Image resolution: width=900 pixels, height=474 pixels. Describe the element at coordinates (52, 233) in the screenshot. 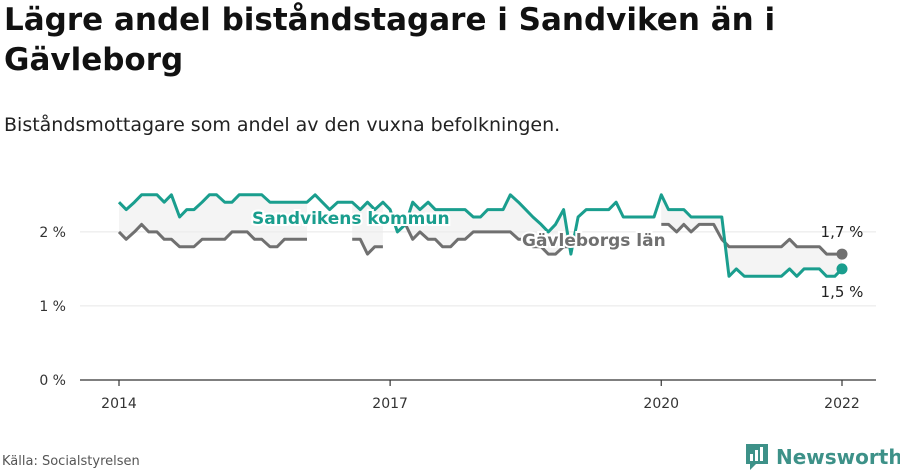

I see `y-tick-label: 2 %` at that location.